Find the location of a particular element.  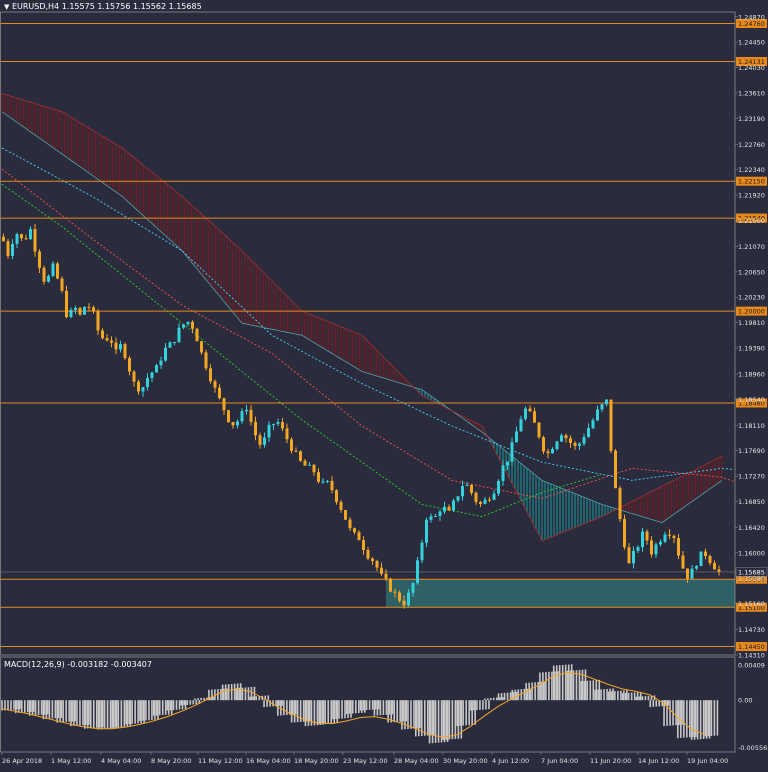

price-tick-label: 1.14730 is located at coordinates (751, 630).